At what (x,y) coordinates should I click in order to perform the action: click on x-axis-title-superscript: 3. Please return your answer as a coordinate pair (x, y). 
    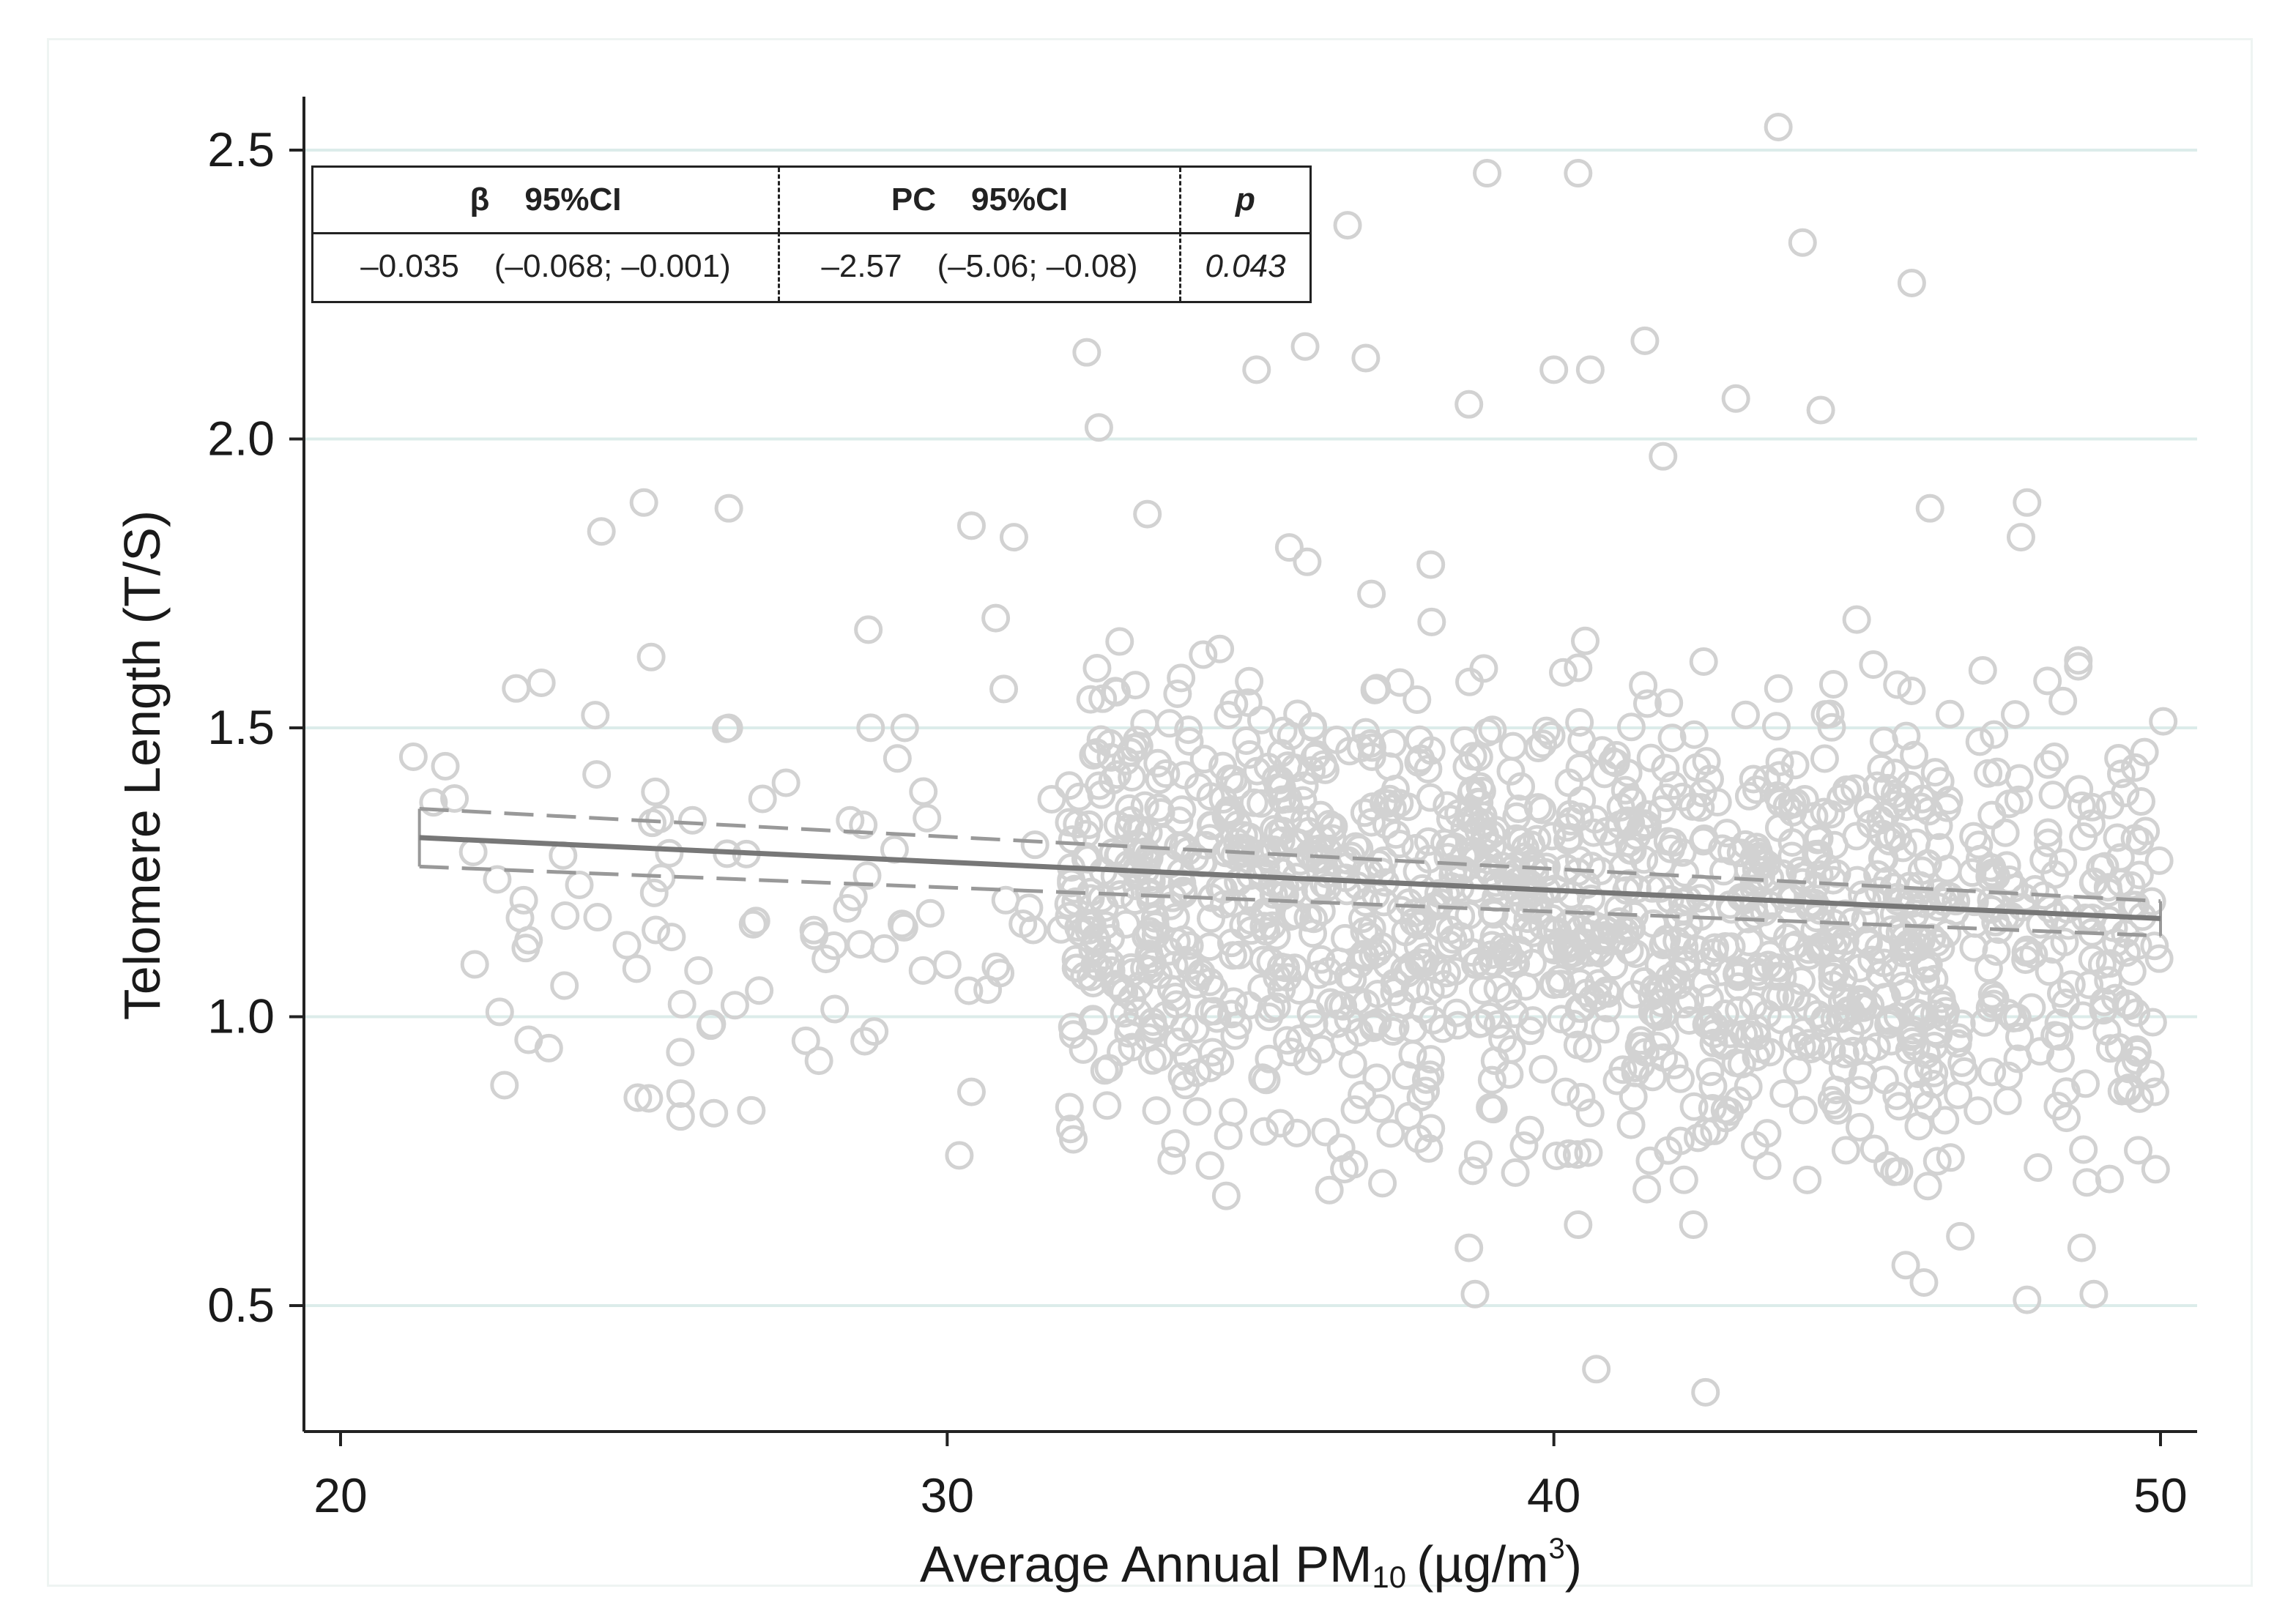
    Looking at the image, I should click on (1556, 1549).